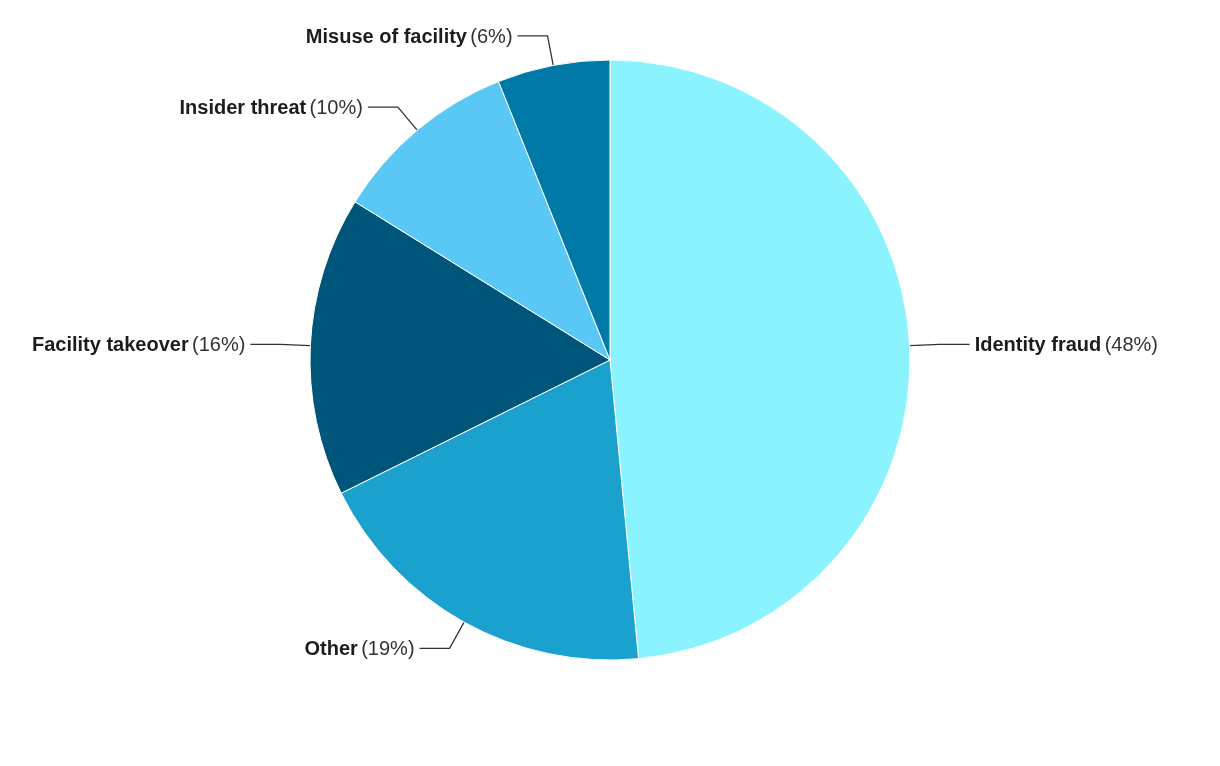  What do you see at coordinates (110, 344) in the screenshot?
I see `slice-label: Facility takeover` at bounding box center [110, 344].